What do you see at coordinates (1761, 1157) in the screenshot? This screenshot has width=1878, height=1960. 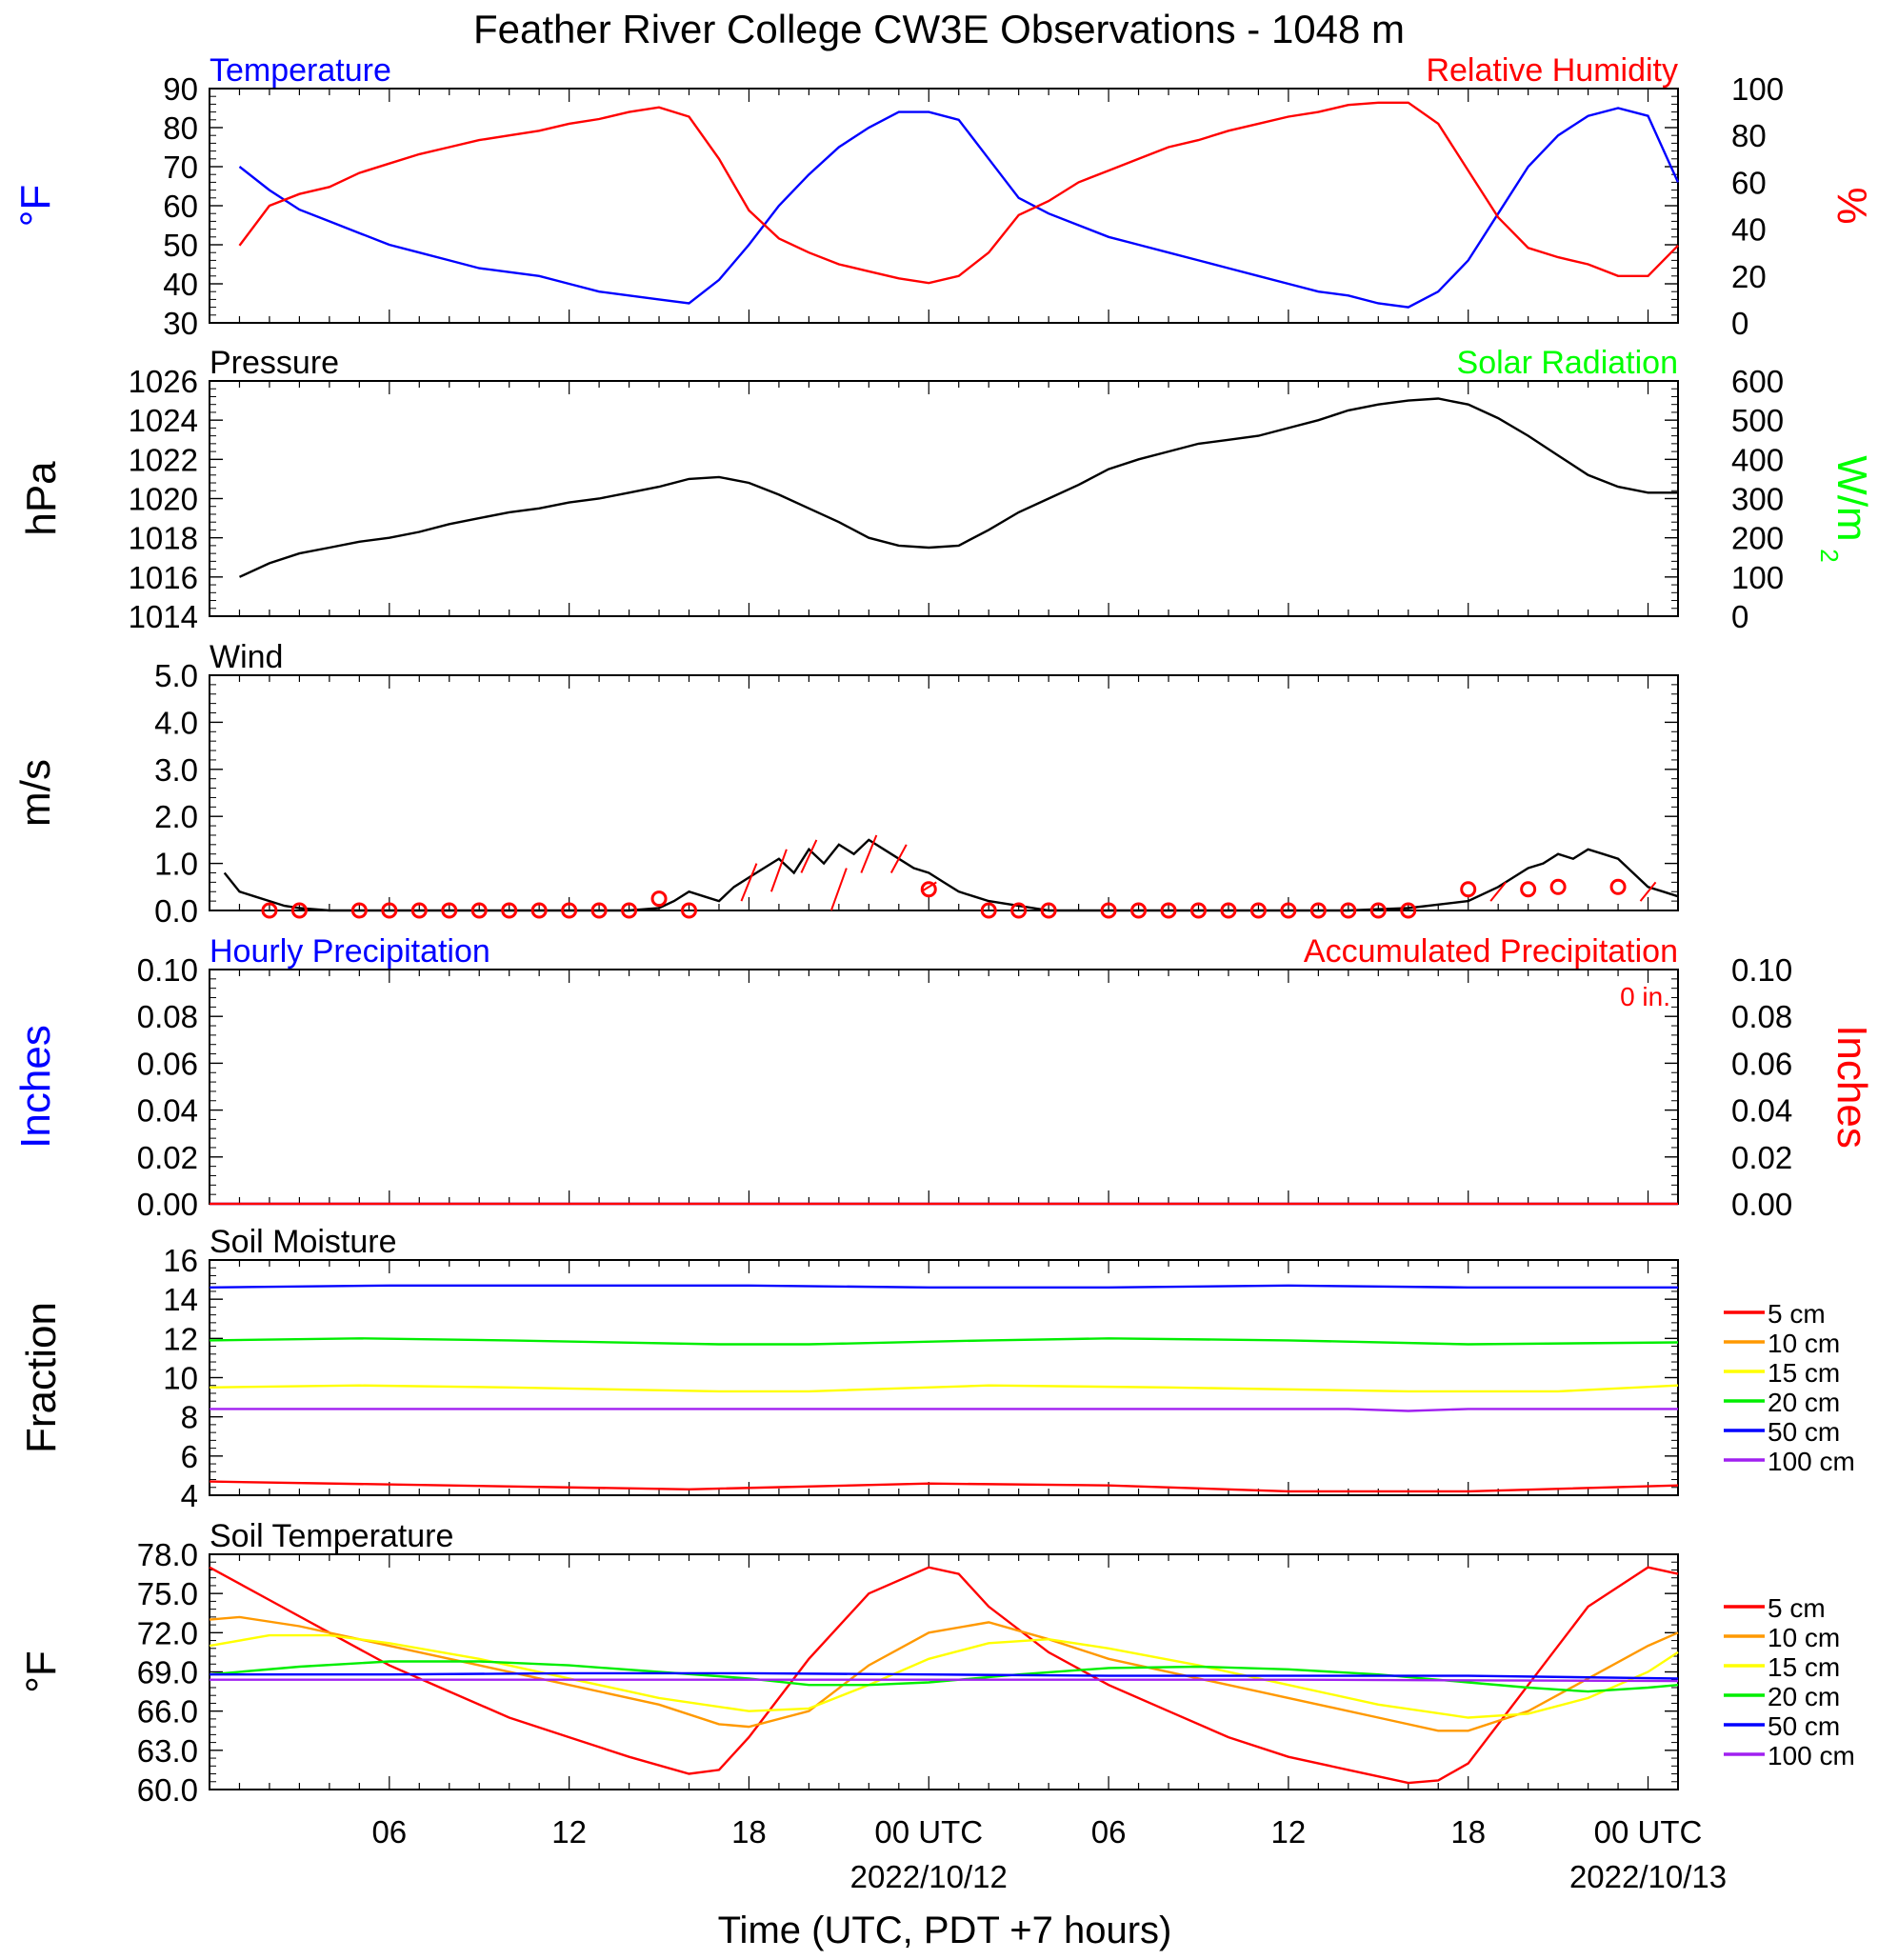 I see `y-tick-label-right: 0.02` at bounding box center [1761, 1157].